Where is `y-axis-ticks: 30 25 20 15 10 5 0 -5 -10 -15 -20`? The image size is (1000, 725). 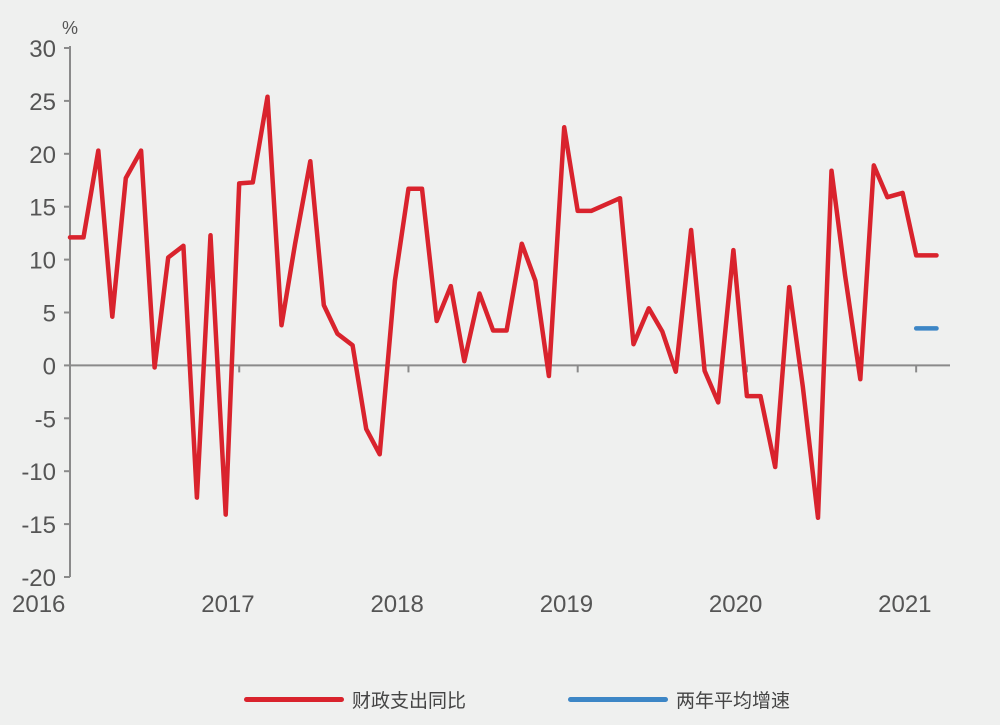 y-axis-ticks: 30 25 20 15 10 5 0 -5 -10 -15 -20 is located at coordinates (45, 314).